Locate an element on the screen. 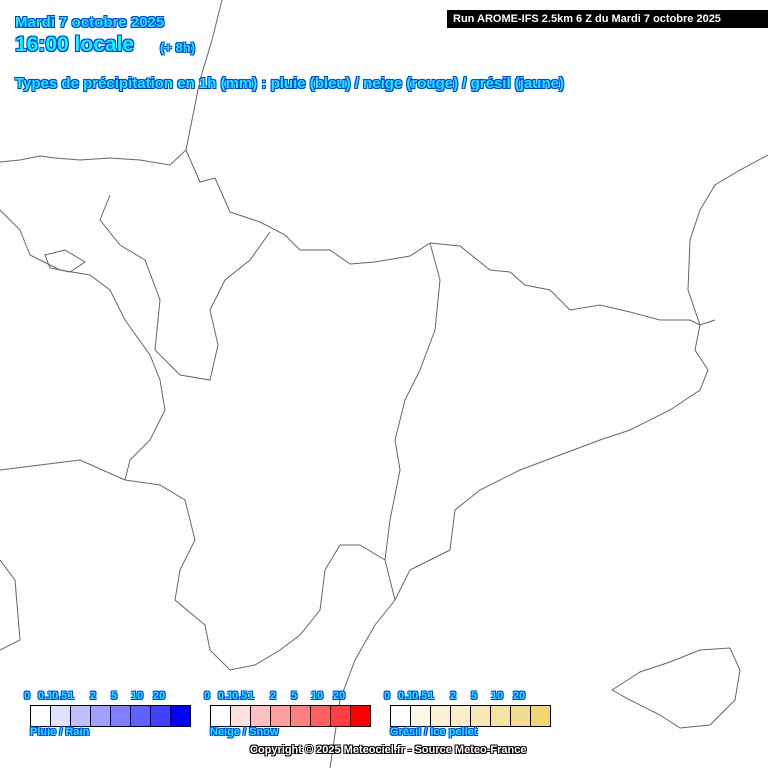  mallorca-coast is located at coordinates (676, 688).